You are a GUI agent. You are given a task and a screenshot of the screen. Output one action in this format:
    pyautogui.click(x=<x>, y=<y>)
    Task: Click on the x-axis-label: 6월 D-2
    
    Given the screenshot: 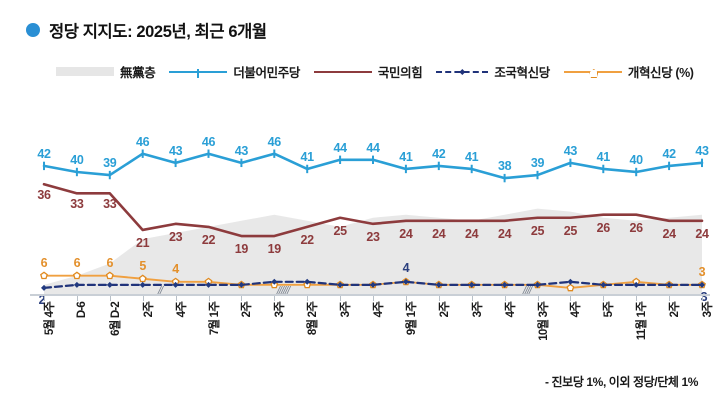 What is the action you would take?
    pyautogui.click(x=115, y=319)
    